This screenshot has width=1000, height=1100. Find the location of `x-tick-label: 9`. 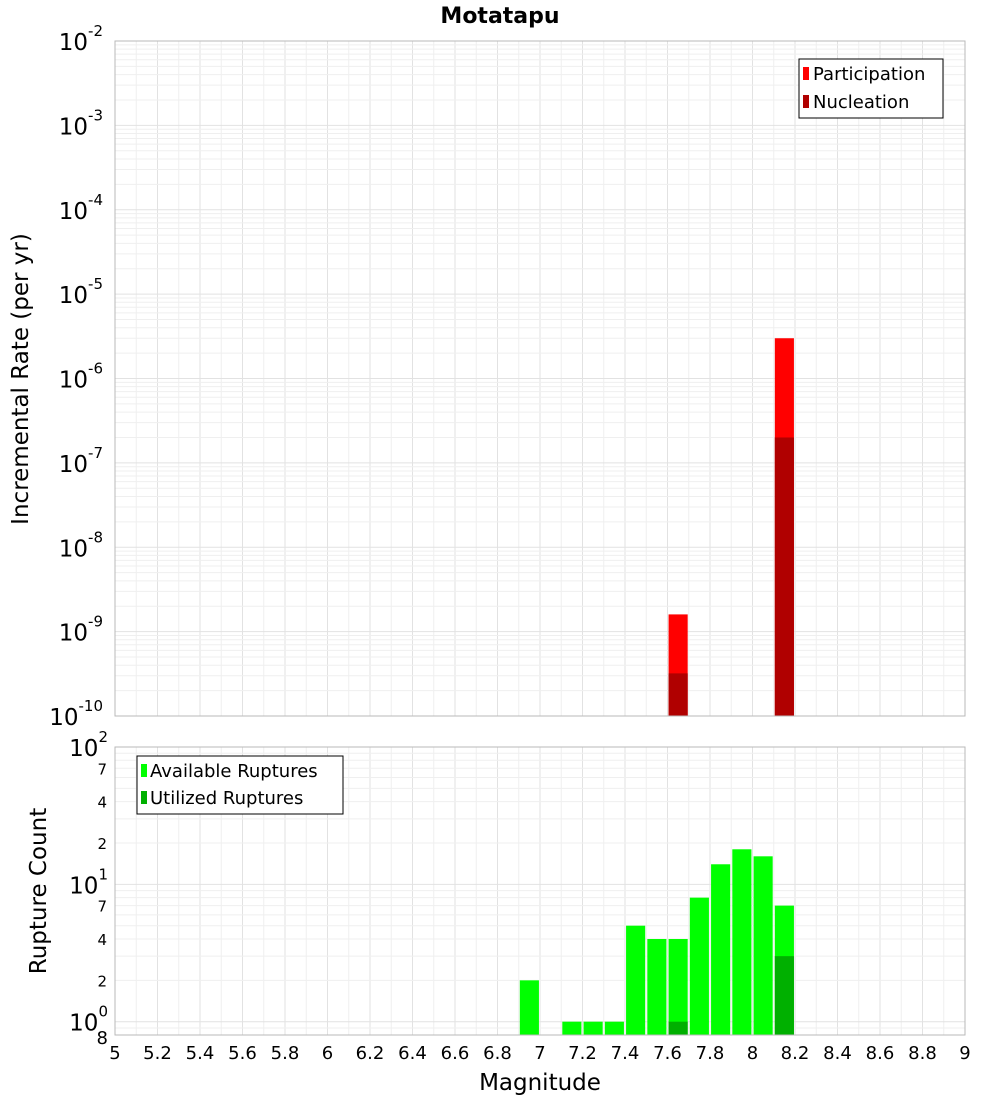

x-tick-label: 9 is located at coordinates (964, 1053).